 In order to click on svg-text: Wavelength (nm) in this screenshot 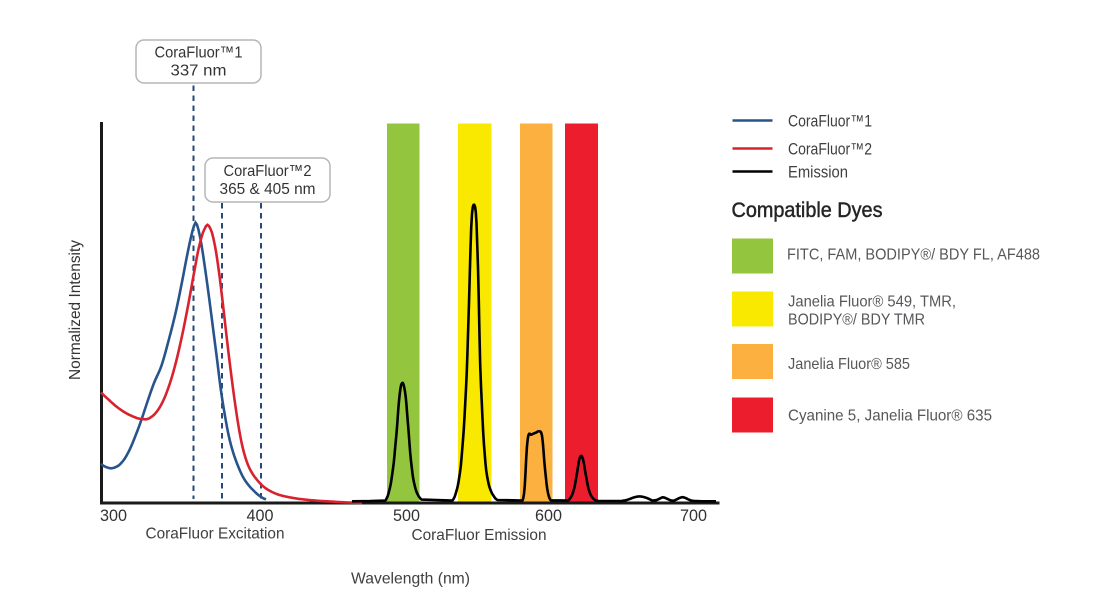, I will do `click(410, 579)`.